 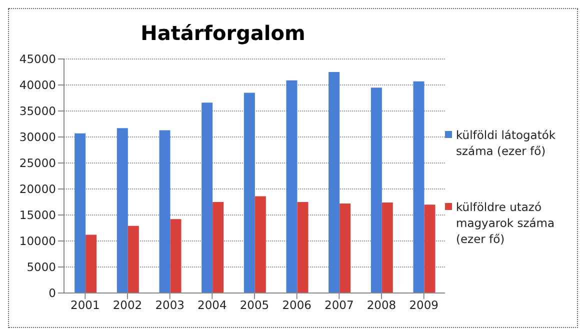 What do you see at coordinates (85, 305) in the screenshot?
I see `x-tick-label: 2001` at bounding box center [85, 305].